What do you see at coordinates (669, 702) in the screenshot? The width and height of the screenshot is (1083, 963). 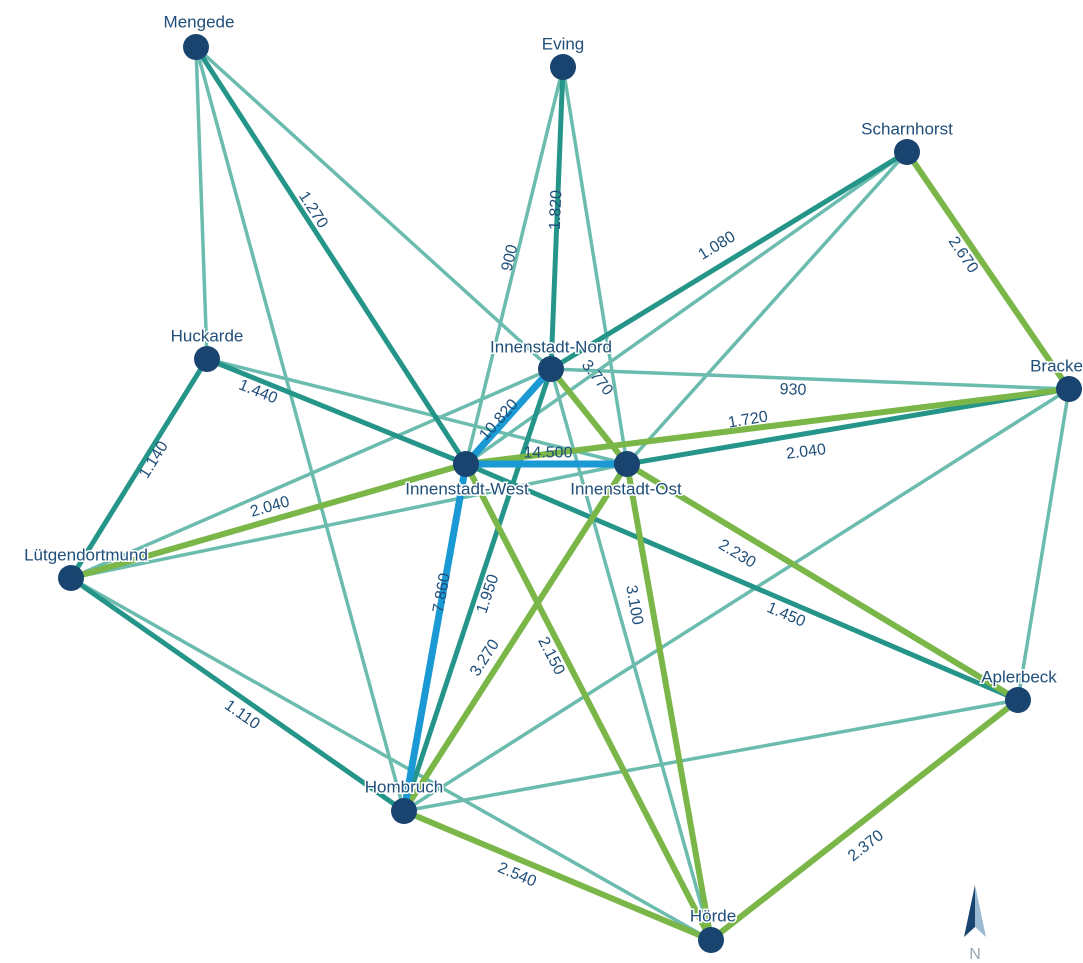 I see `edge-ost-hoerde` at bounding box center [669, 702].